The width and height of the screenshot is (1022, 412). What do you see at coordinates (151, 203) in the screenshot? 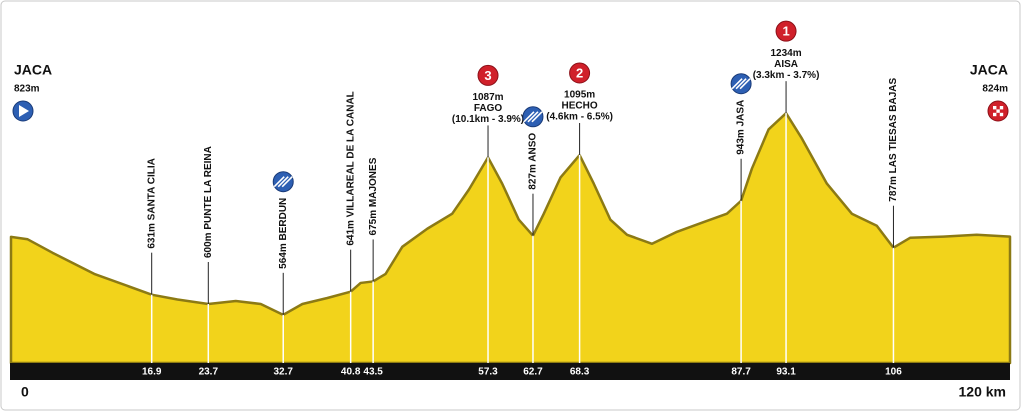
I see `waypoint-label: 631m SANTA CILIA` at bounding box center [151, 203].